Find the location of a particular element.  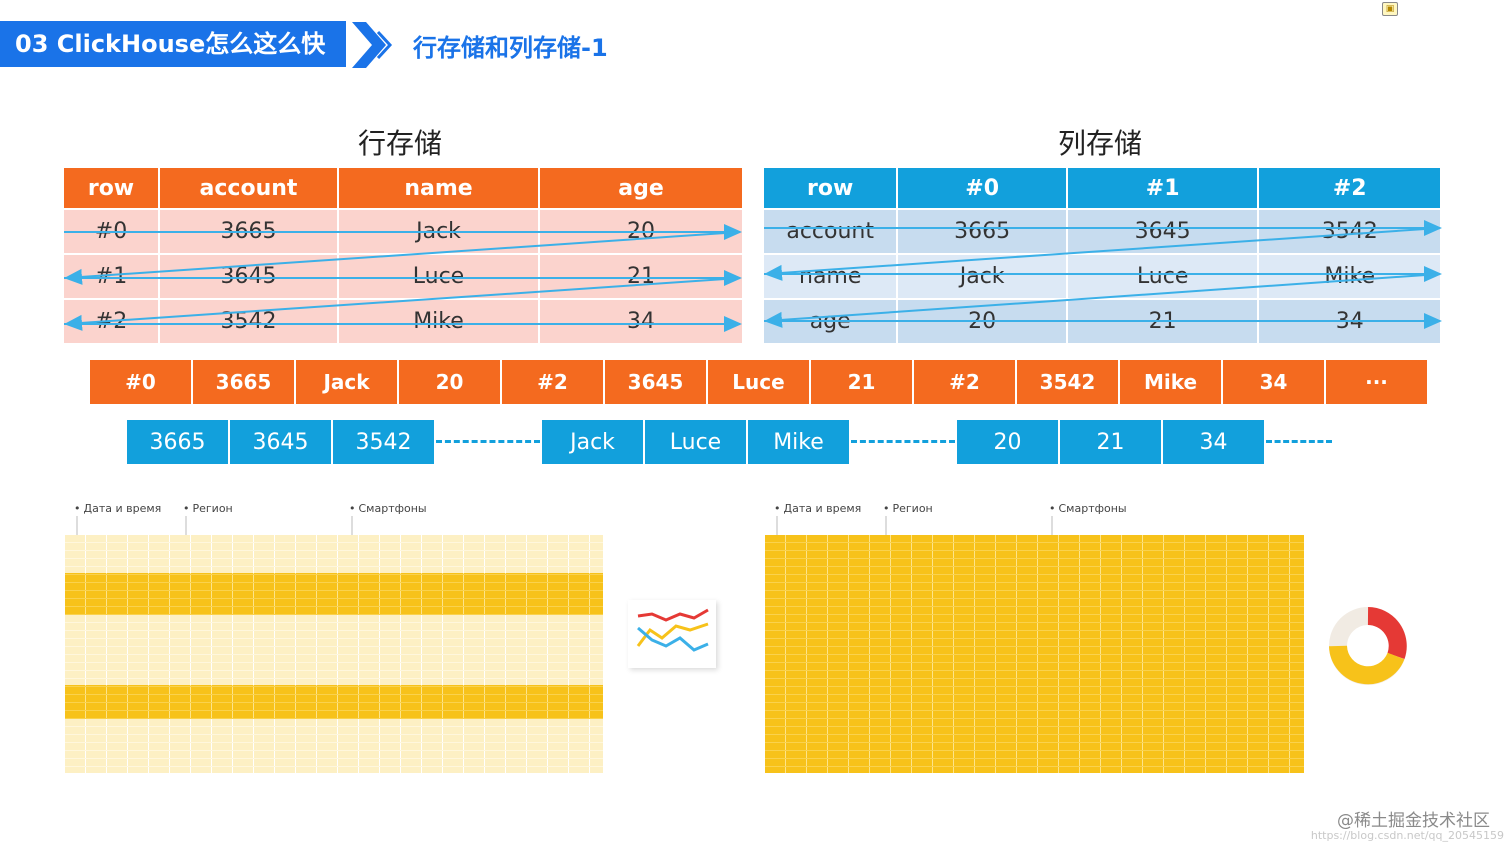

table-cell: 3665 is located at coordinates (982, 231).